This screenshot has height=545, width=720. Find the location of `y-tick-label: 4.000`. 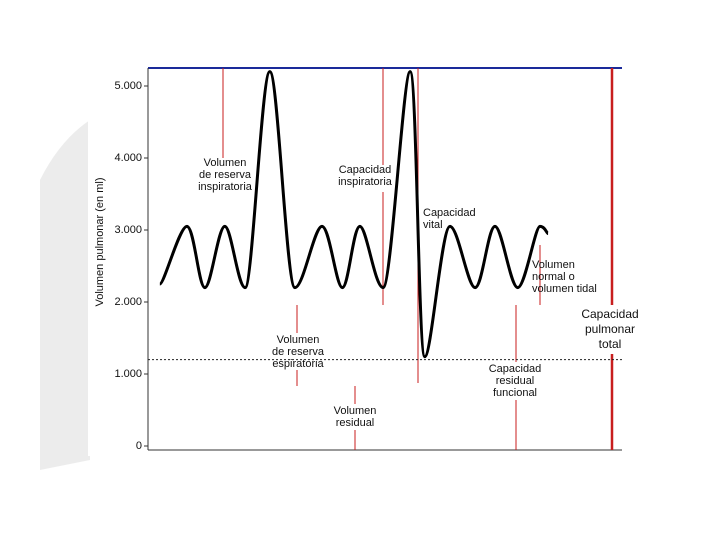

y-tick-label: 4.000 is located at coordinates (128, 158).